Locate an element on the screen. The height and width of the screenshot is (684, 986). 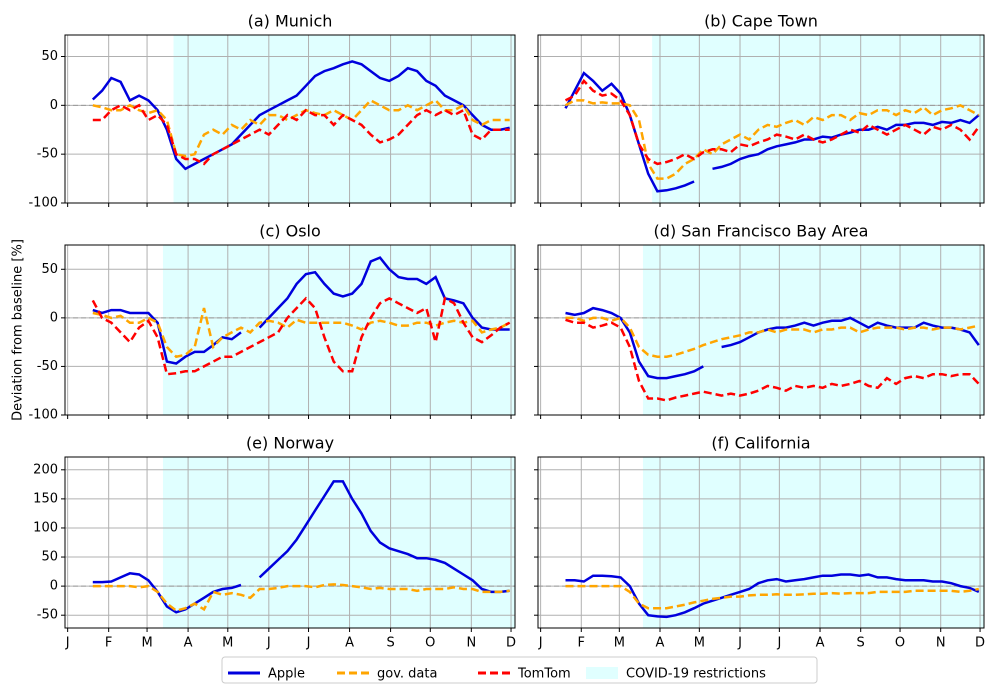
panel-title: (b) Cape Town is located at coordinates (761, 21).